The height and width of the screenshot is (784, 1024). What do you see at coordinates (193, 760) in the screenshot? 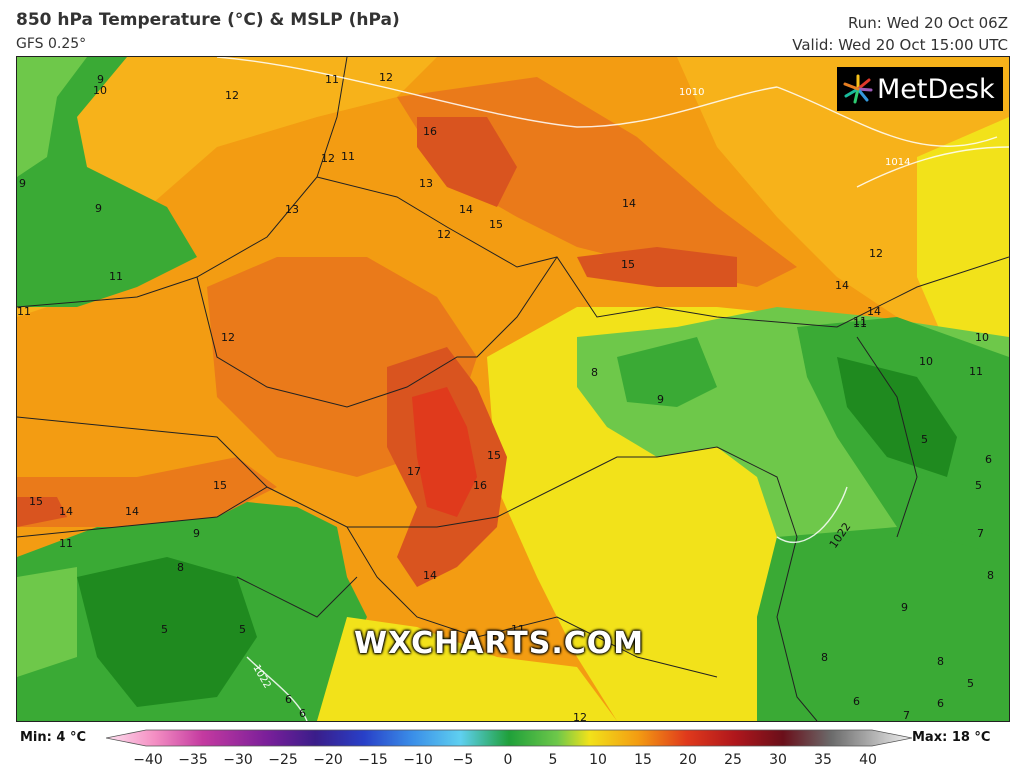
I see `colorbar-tick: −35` at bounding box center [193, 760].